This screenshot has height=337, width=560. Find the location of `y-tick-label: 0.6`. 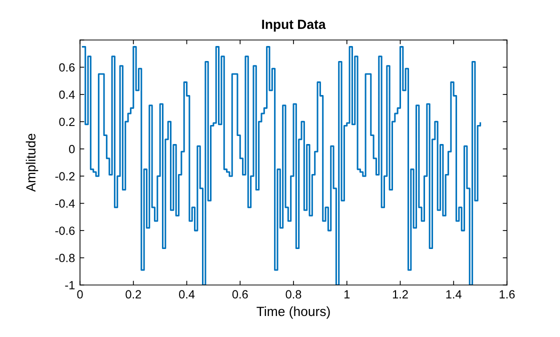

y-tick-label: 0.6 is located at coordinates (67, 67).